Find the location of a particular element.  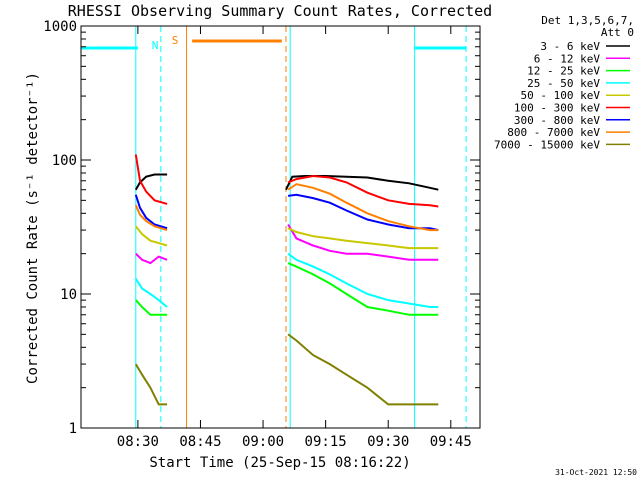

legend-label-5: 100 - 300 keV is located at coordinates (557, 108).